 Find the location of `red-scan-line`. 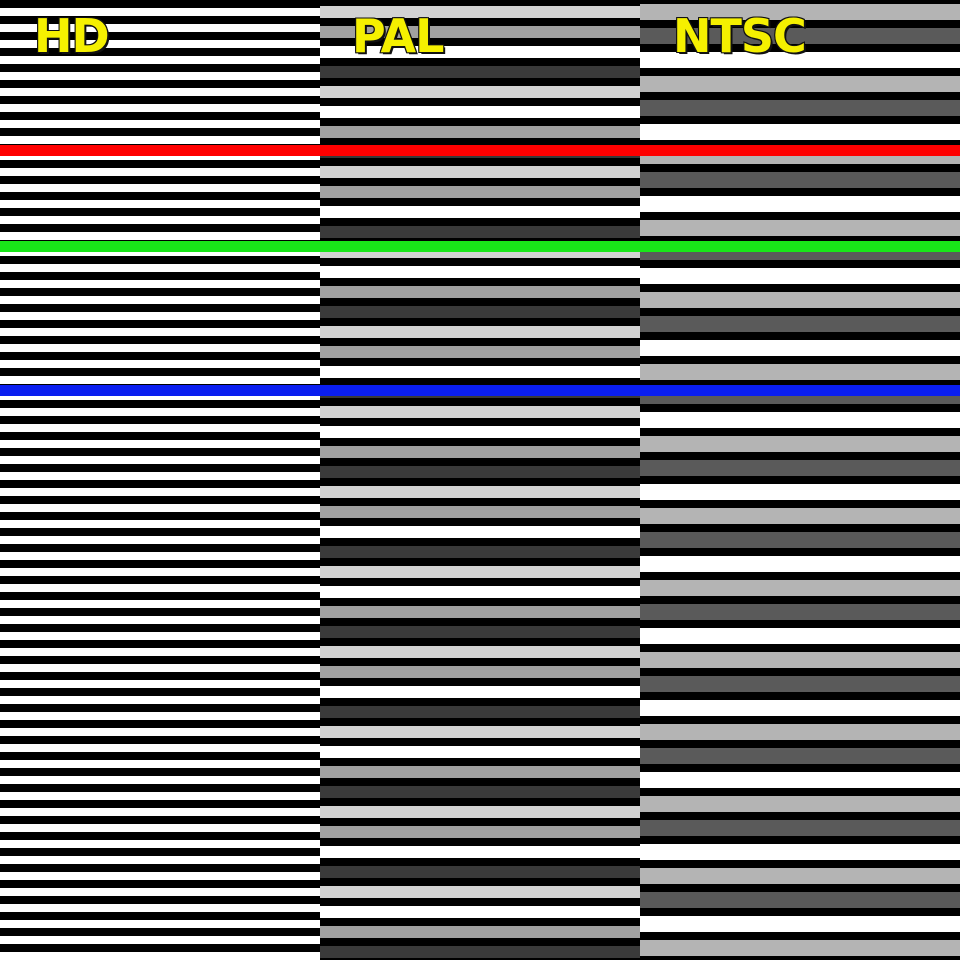

red-scan-line is located at coordinates (480, 150).